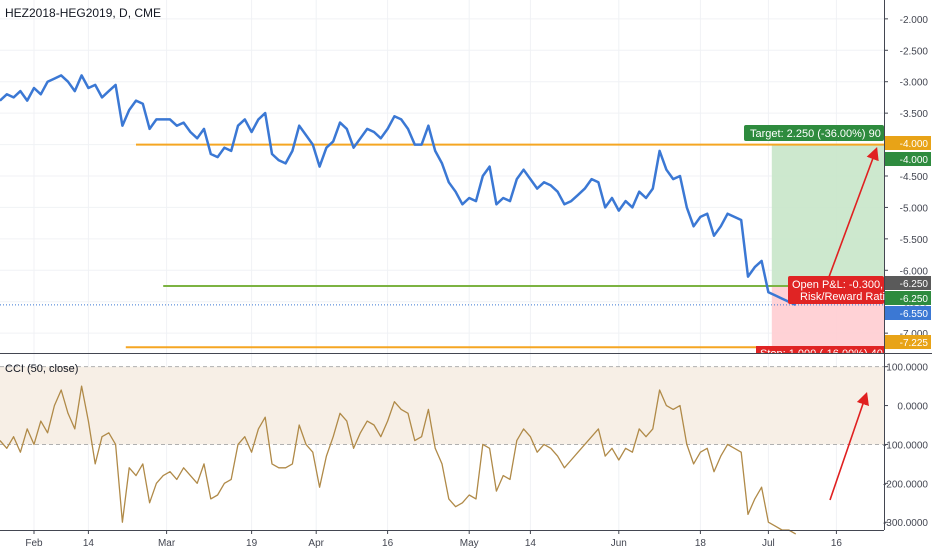  Describe the element at coordinates (905, 523) in the screenshot. I see `cci-tick-label: -300.0000` at that location.